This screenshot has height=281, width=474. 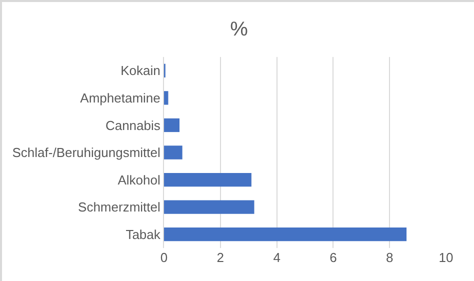 I want to click on x-tick-label: 0, so click(x=164, y=257).